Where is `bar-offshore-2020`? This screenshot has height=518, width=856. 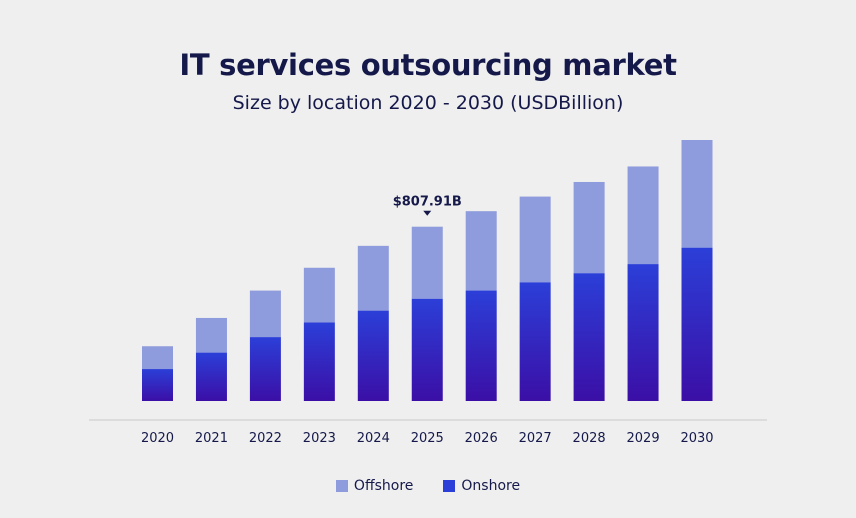
bar-offshore-2020 is located at coordinates (157, 358).